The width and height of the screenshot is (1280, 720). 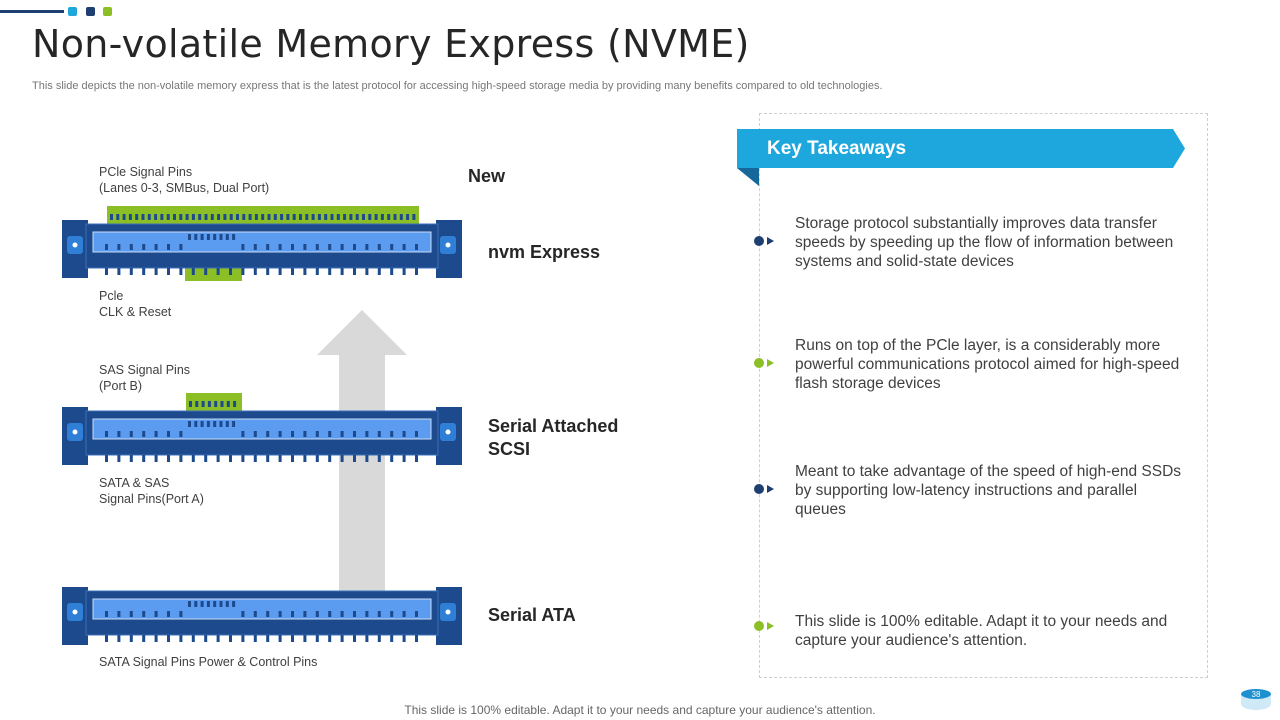 What do you see at coordinates (262, 609) in the screenshot?
I see `connector-3-slot` at bounding box center [262, 609].